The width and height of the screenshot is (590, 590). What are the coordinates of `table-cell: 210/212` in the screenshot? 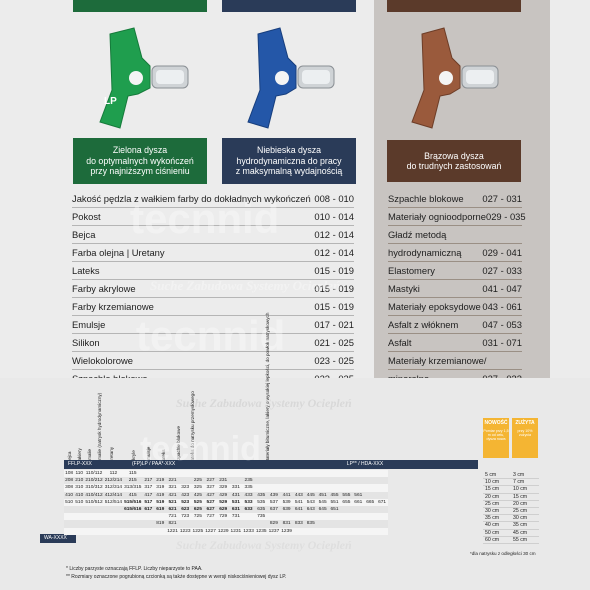 It's located at (94, 481).